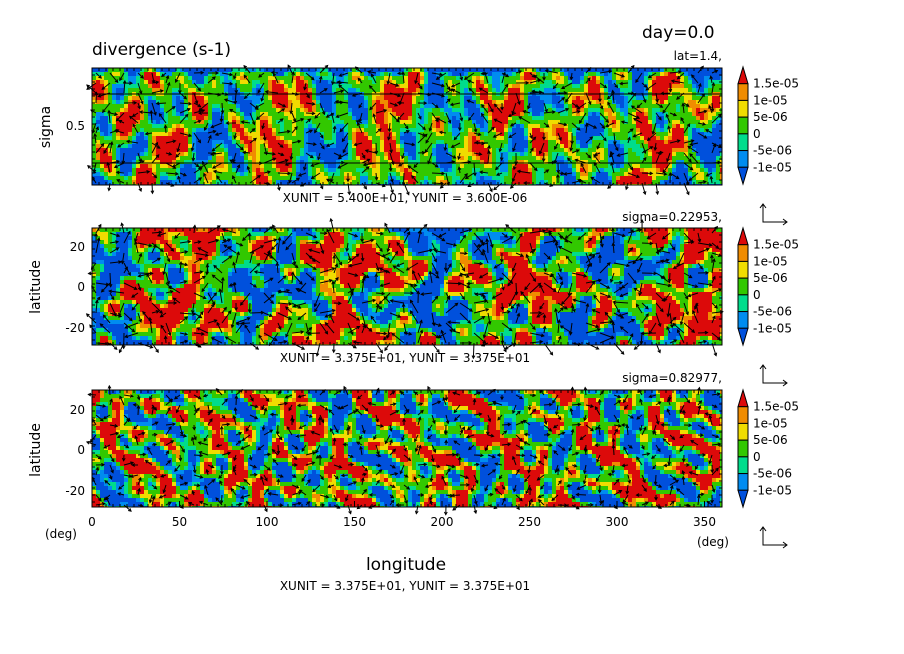 This screenshot has height=654, width=904. I want to click on panel-2-label: sigma=0.22953,, so click(672, 217).